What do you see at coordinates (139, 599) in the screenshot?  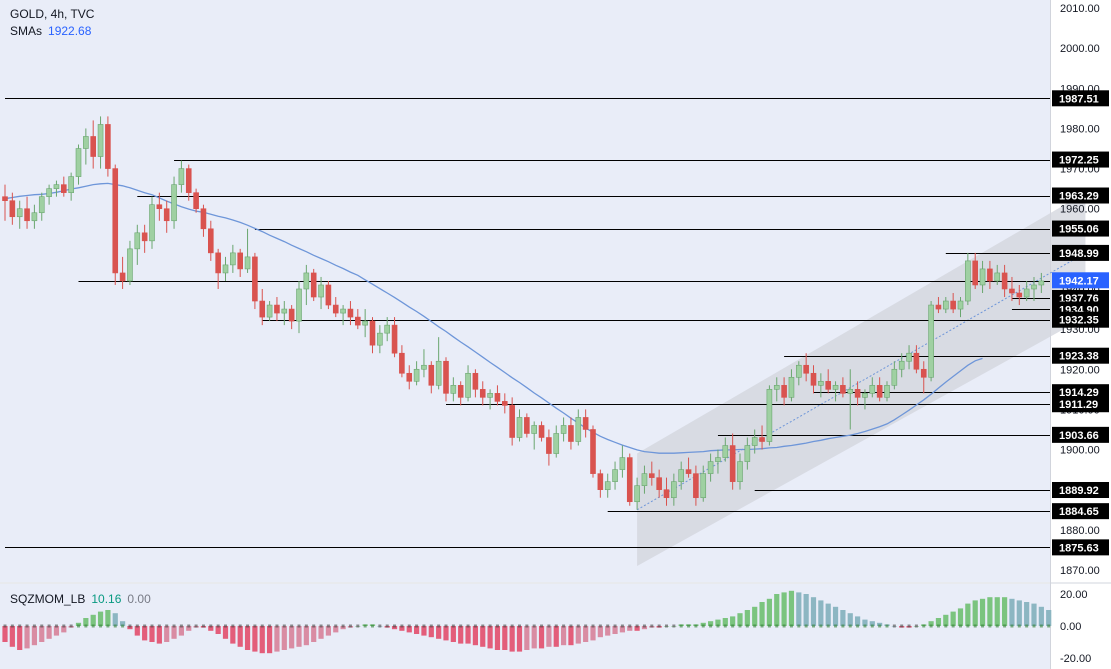 I see `oscillator-value-2: 0.00` at bounding box center [139, 599].